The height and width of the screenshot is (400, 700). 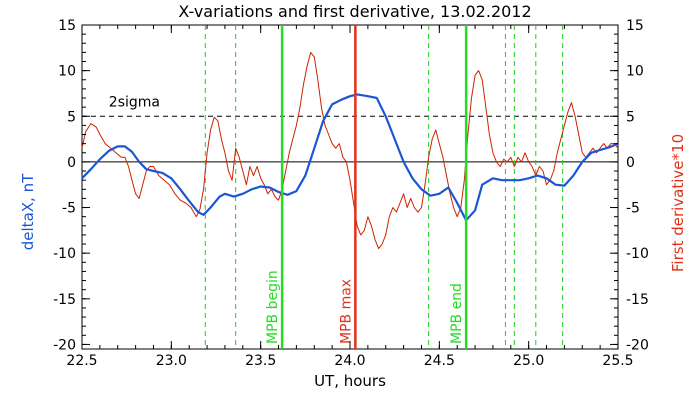 I want to click on y-tick-label-right: 5, so click(x=630, y=117).